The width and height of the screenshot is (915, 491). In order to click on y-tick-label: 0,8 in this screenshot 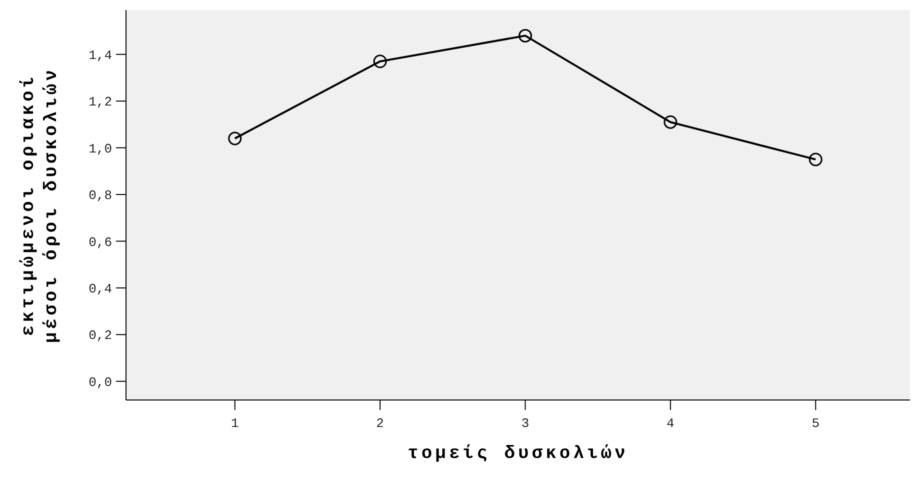, I will do `click(100, 196)`.